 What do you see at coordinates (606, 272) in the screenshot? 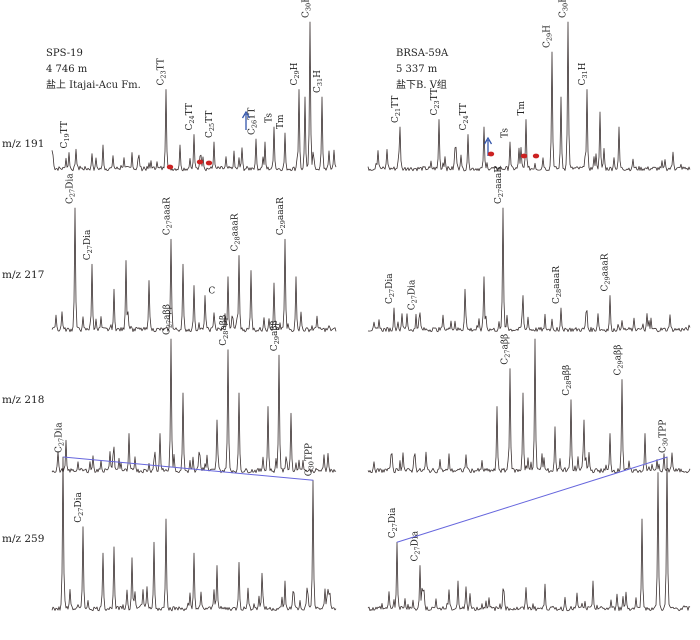
I see `peak-label-2-2-9: C29aaaR` at bounding box center [606, 272].